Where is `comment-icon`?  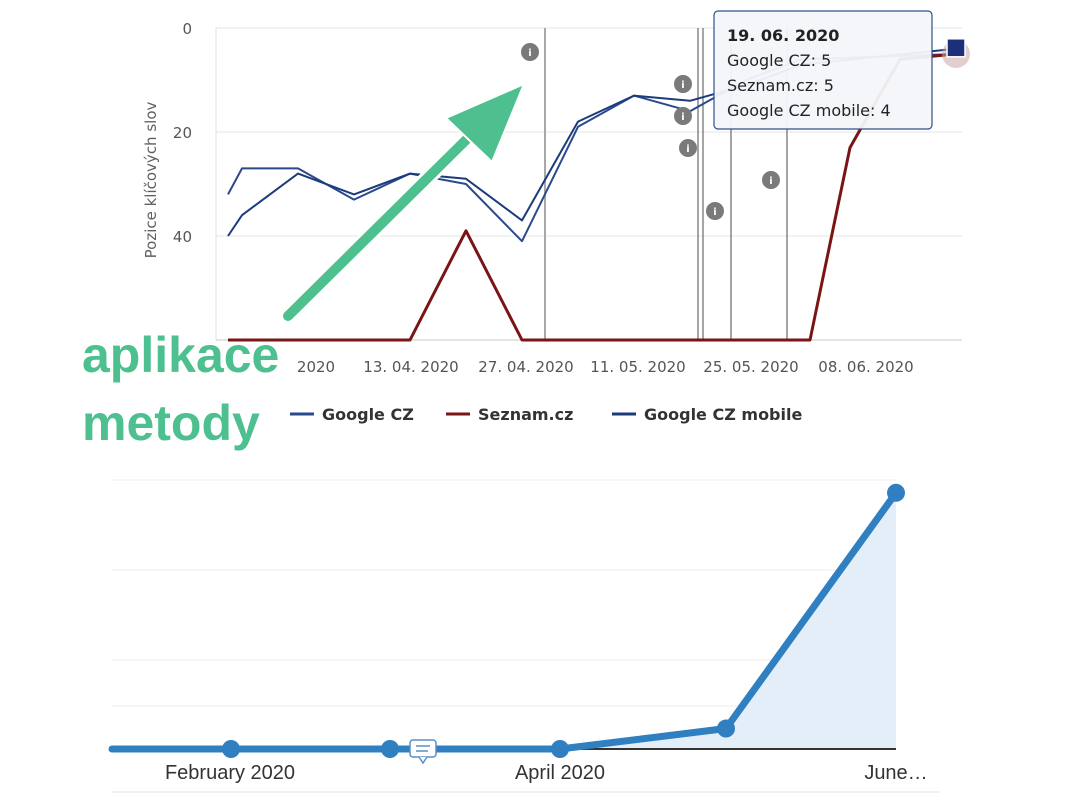 comment-icon is located at coordinates (423, 752).